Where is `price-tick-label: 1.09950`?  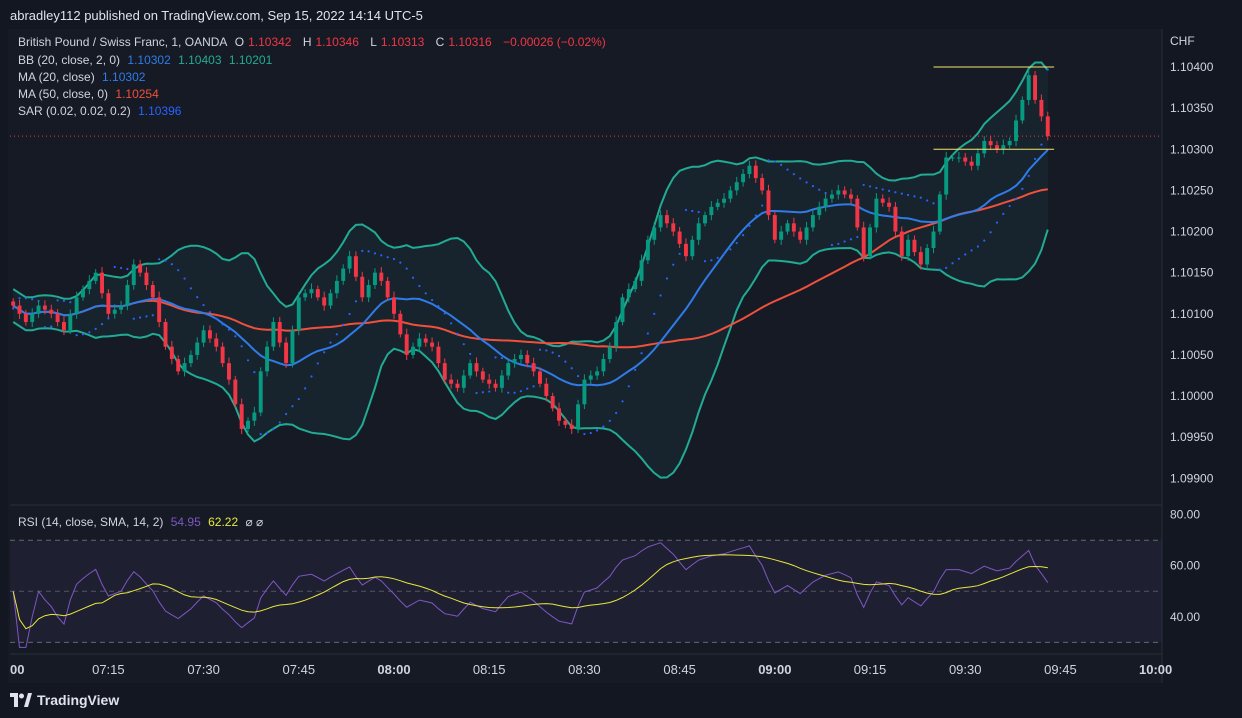
price-tick-label: 1.09950 is located at coordinates (1192, 437).